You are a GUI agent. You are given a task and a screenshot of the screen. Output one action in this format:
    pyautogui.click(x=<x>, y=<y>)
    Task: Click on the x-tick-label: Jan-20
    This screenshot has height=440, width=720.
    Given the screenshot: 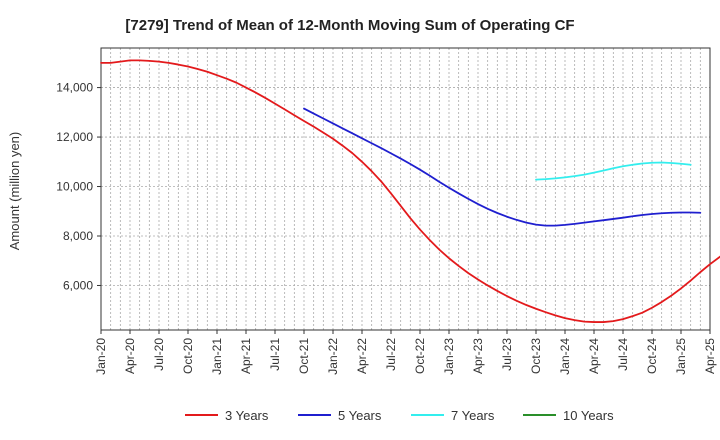 What is the action you would take?
    pyautogui.click(x=101, y=356)
    